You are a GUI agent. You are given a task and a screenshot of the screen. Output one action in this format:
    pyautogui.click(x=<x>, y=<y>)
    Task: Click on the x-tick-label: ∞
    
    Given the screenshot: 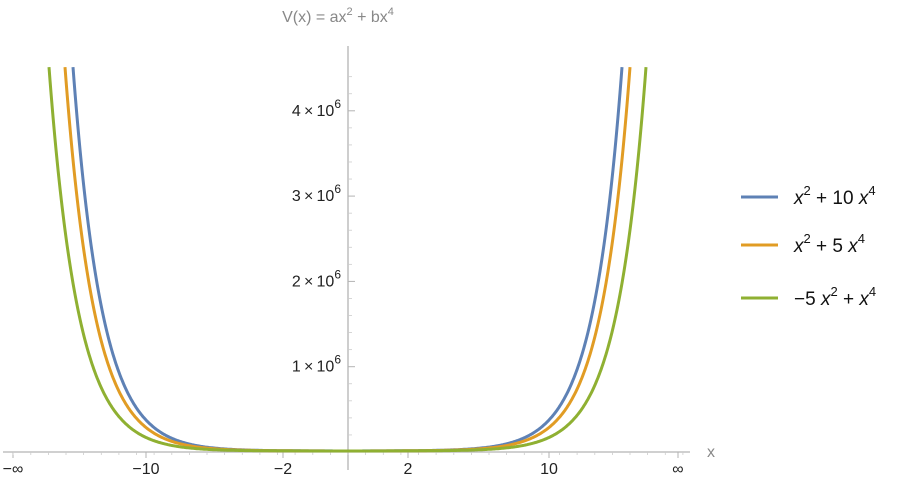 What is the action you would take?
    pyautogui.click(x=677, y=469)
    